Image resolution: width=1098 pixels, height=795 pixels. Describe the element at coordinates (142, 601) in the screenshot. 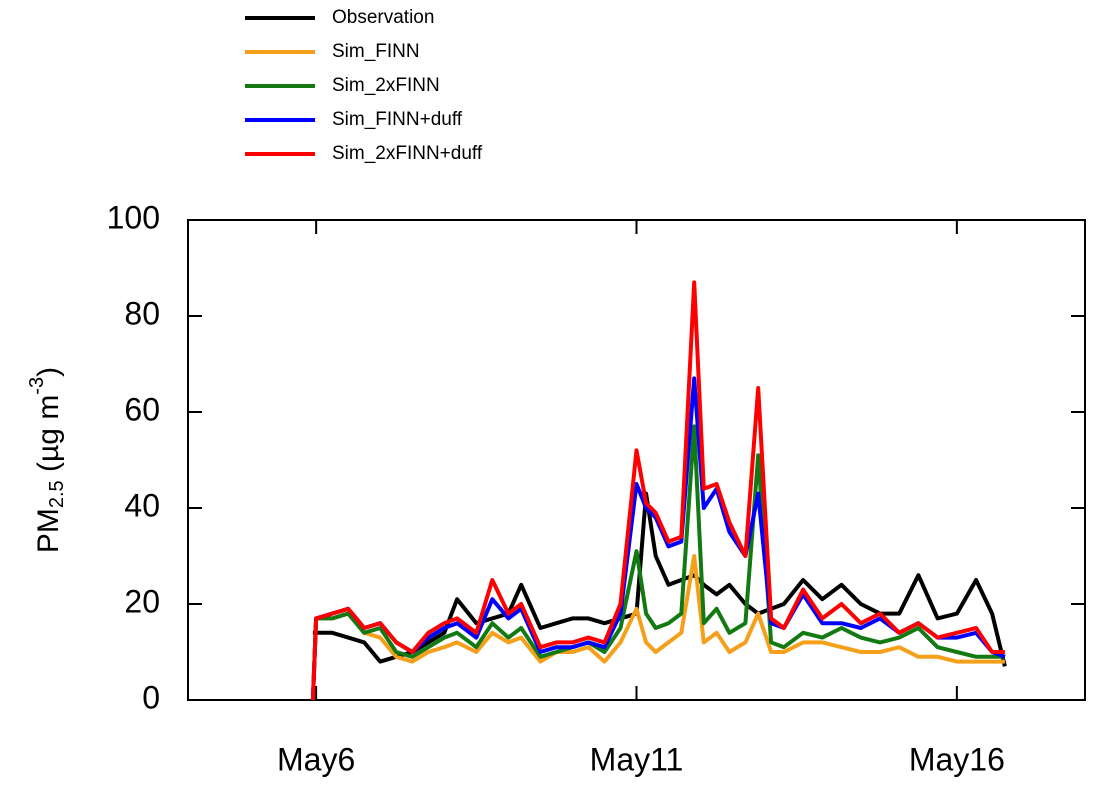

I see `y-tick-label: 20` at that location.